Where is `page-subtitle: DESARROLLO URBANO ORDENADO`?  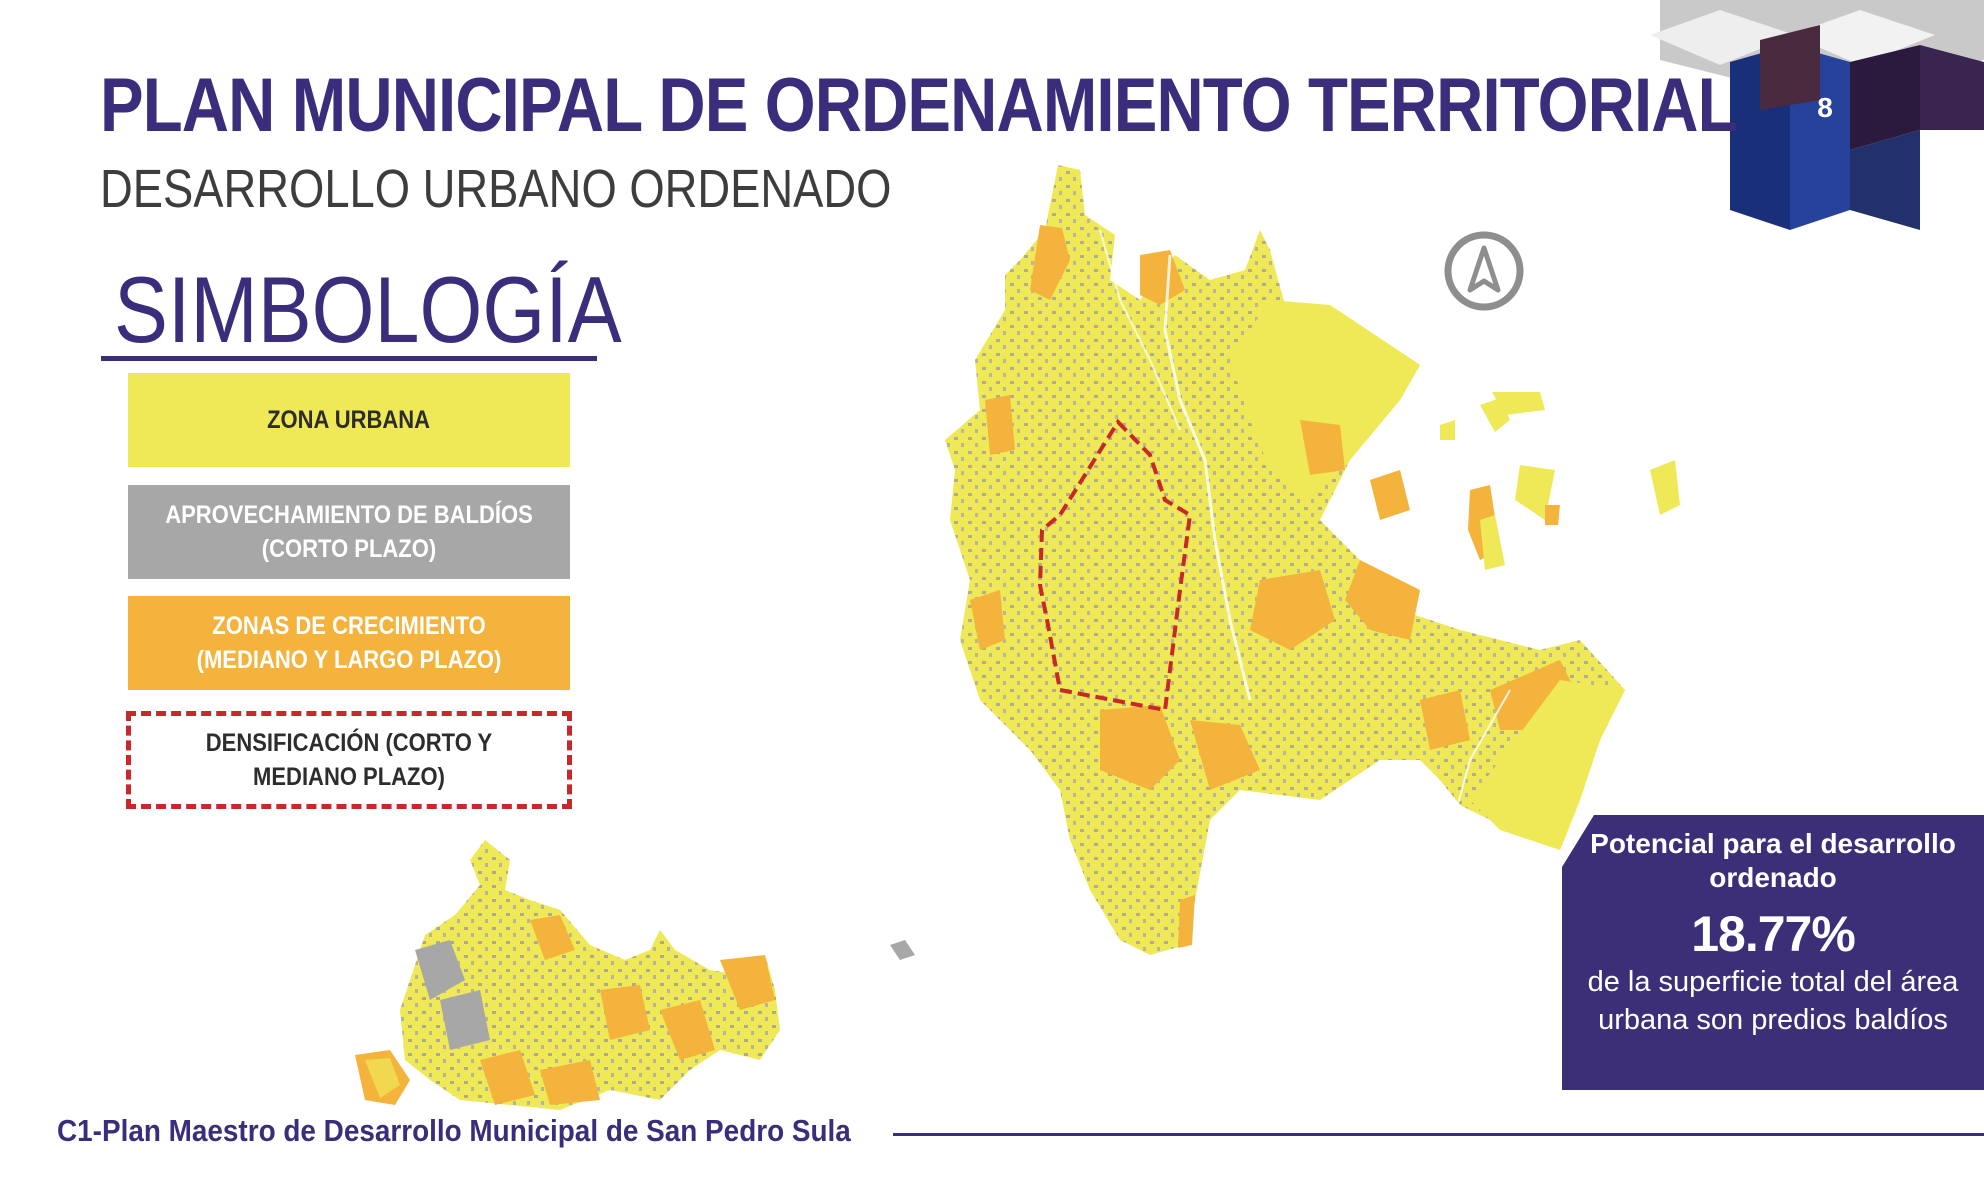 page-subtitle: DESARROLLO URBANO ORDENADO is located at coordinates (496, 189).